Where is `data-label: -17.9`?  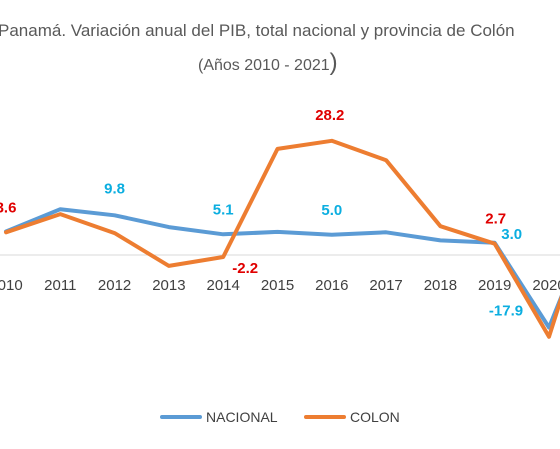 data-label: -17.9 is located at coordinates (506, 310).